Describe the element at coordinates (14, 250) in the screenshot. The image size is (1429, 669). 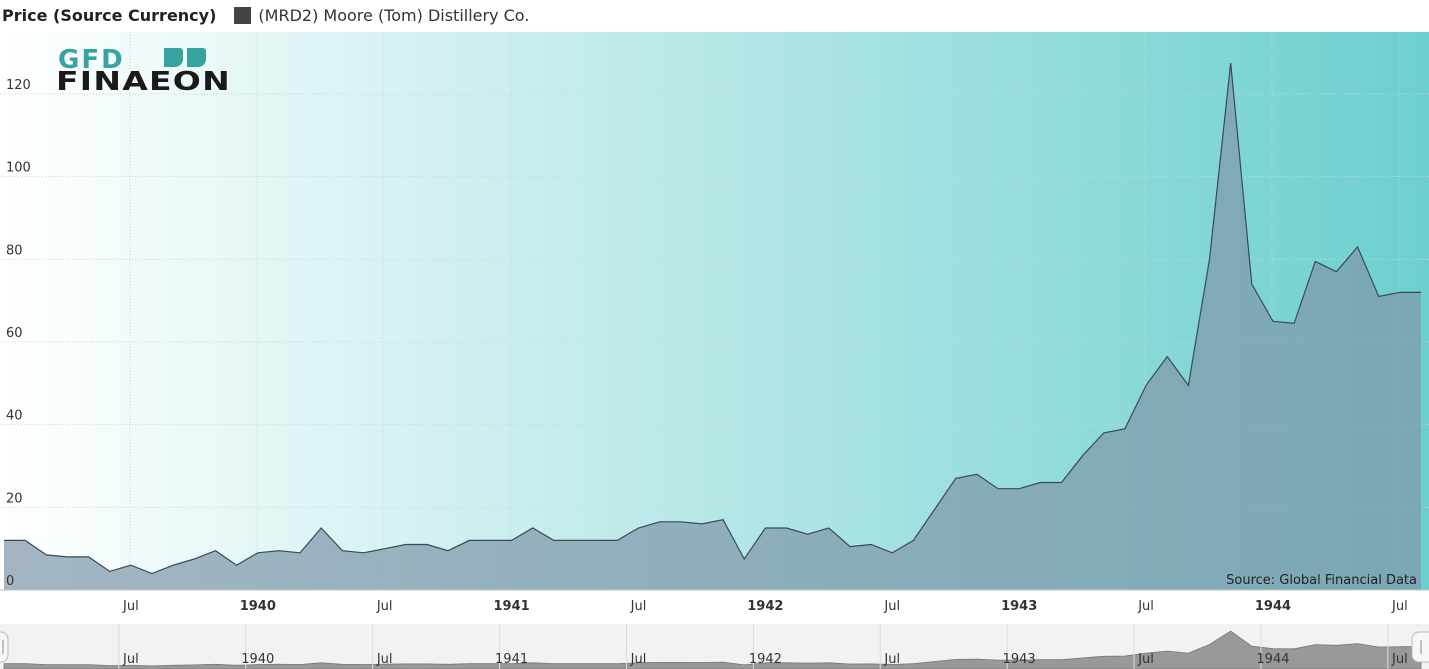
I see `y-tick-label: 80` at that location.